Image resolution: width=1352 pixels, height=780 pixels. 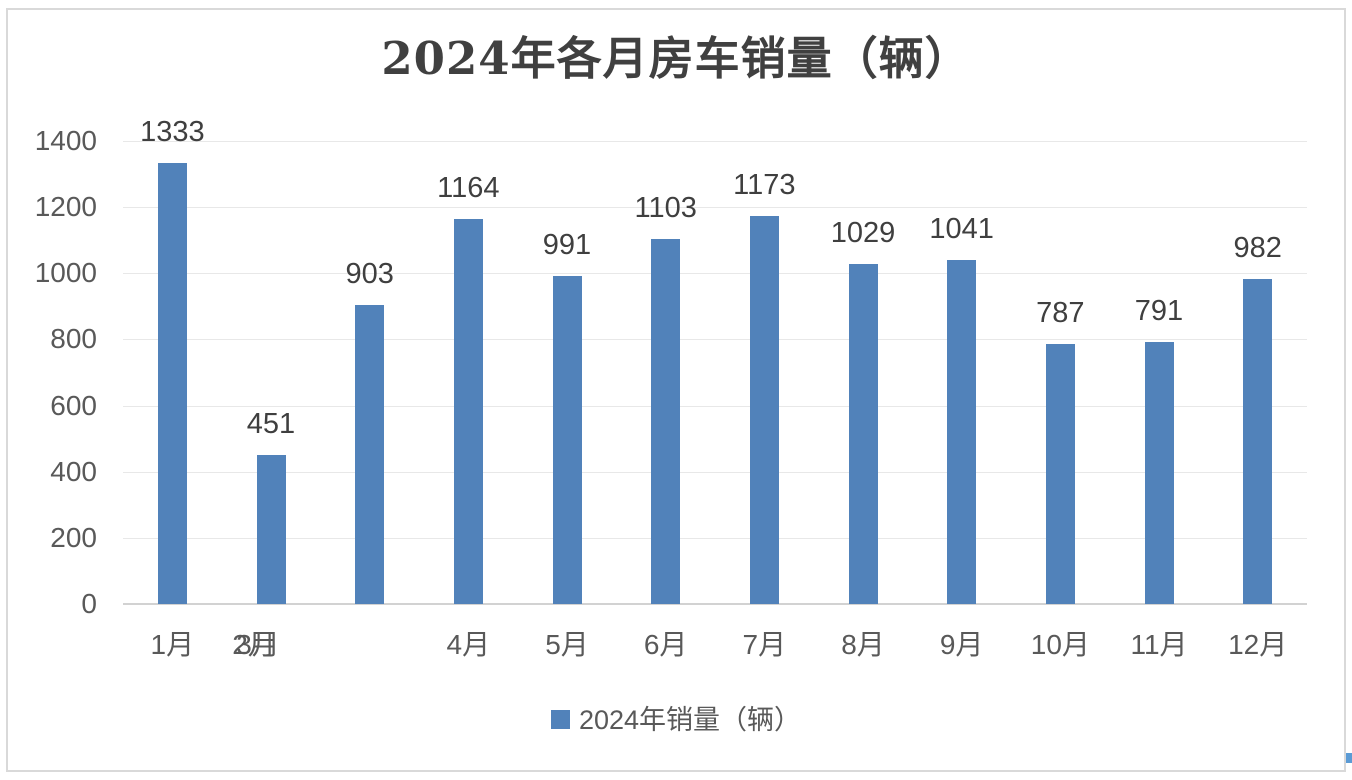 I want to click on x-axis-category-label: 9月, so click(x=961, y=644).